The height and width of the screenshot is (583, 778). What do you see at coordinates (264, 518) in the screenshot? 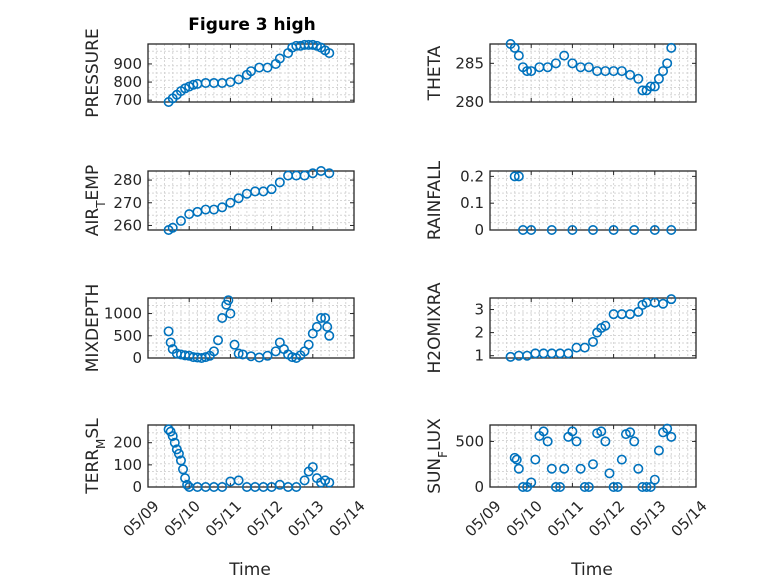
I see `x-tick-label: 05/12` at bounding box center [264, 518].